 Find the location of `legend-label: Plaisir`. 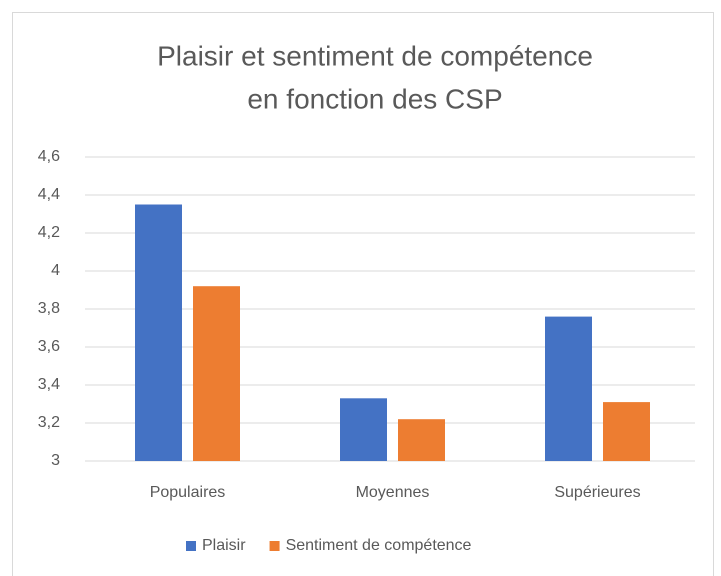

legend-label: Plaisir is located at coordinates (224, 545).